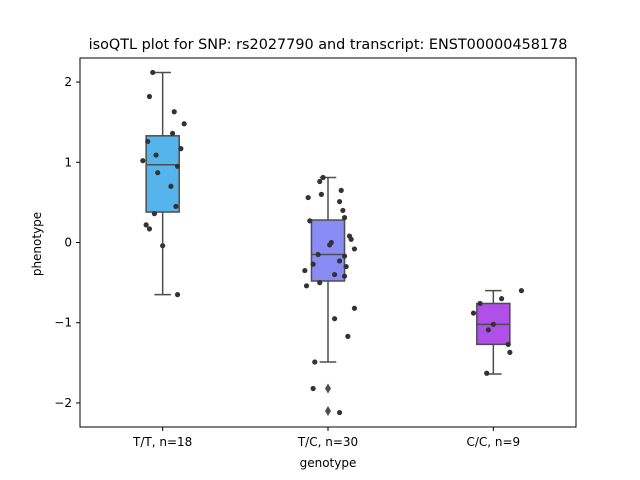 Image resolution: width=640 pixels, height=480 pixels. What do you see at coordinates (328, 463) in the screenshot?
I see `x-axis-label: genotype` at bounding box center [328, 463].